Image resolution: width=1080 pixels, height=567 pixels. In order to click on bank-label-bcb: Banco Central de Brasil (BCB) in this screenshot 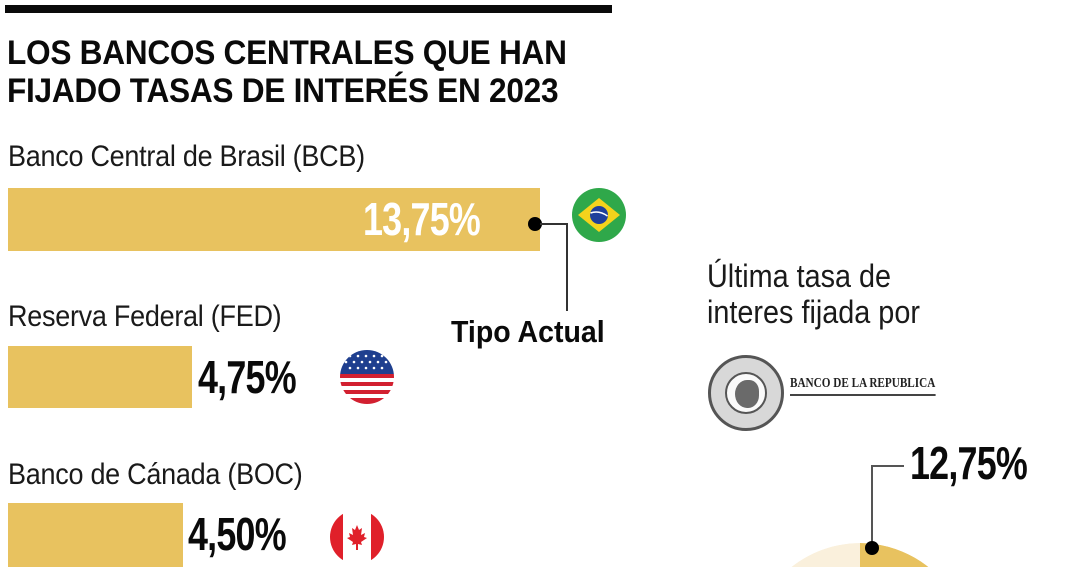, I will do `click(186, 156)`.